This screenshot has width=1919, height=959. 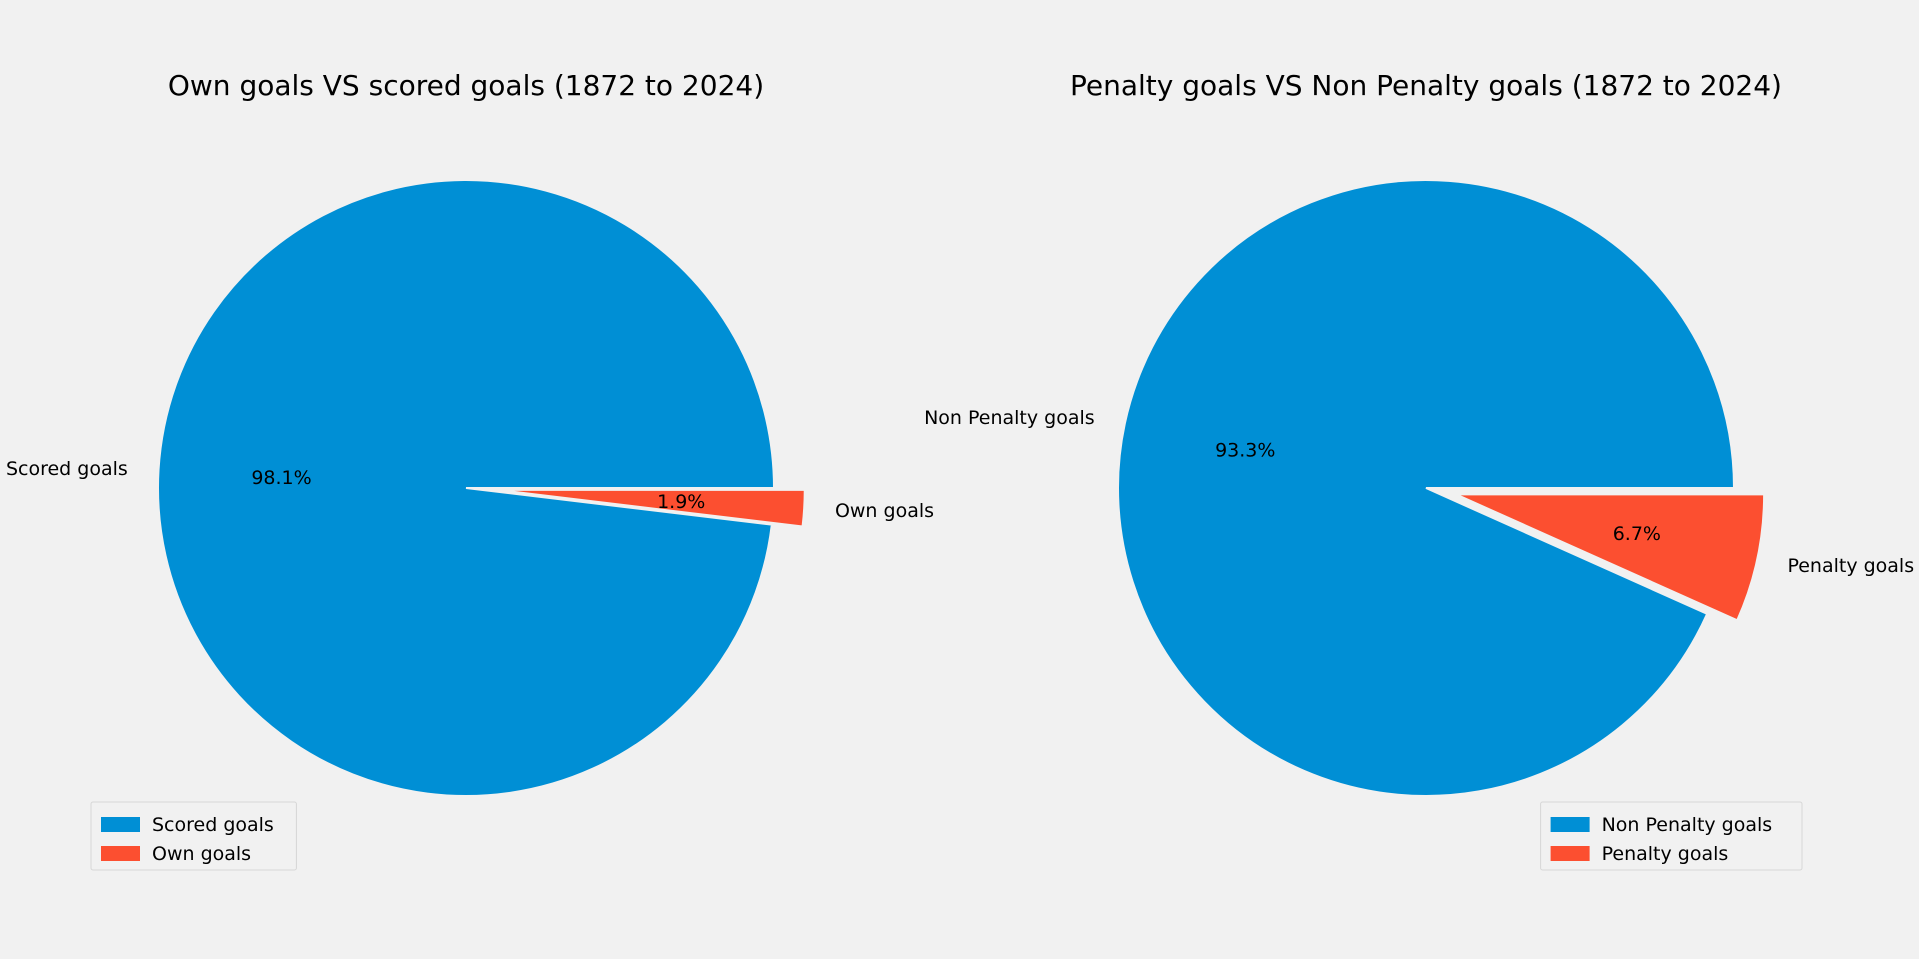 What do you see at coordinates (1570, 824) in the screenshot?
I see `legend-swatch-non-penalty-goals` at bounding box center [1570, 824].